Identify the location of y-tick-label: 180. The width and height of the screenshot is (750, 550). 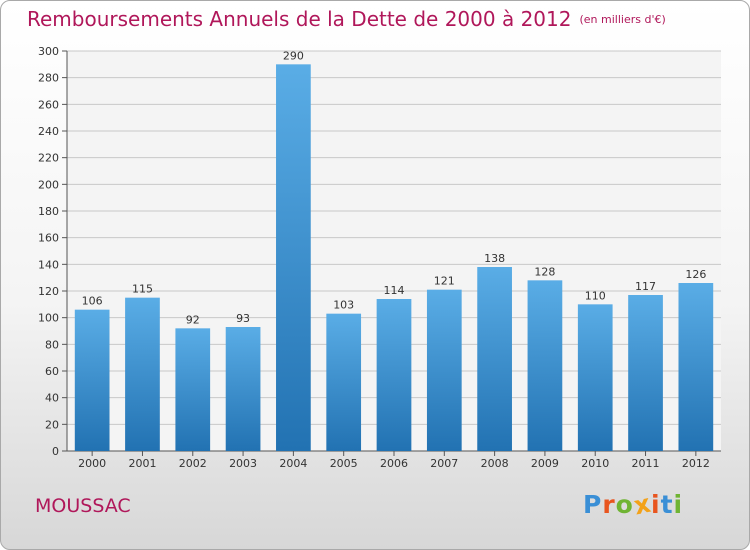
(48, 211).